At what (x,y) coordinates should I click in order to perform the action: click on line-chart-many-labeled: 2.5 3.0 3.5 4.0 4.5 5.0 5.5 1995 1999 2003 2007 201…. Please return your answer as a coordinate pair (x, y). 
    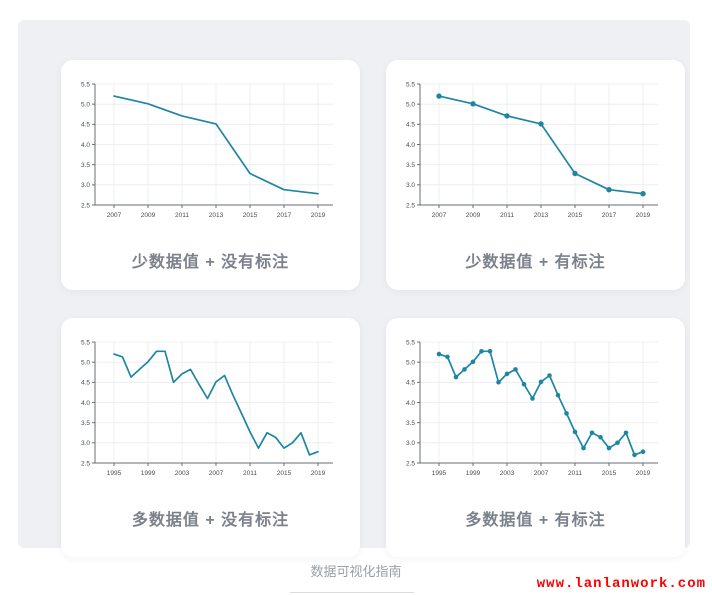
    Looking at the image, I should click on (532, 408).